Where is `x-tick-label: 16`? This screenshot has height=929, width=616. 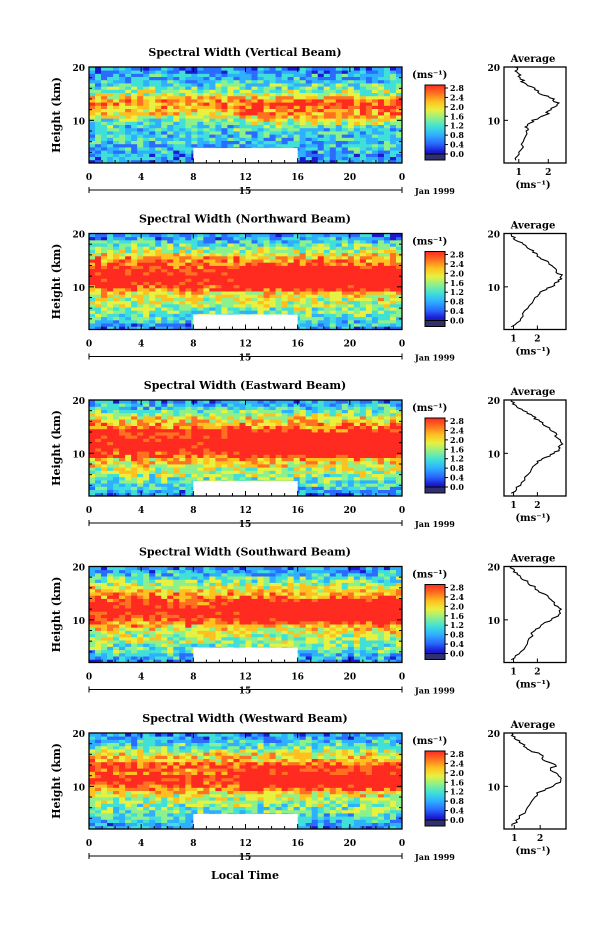 x-tick-label: 16 is located at coordinates (297, 511).